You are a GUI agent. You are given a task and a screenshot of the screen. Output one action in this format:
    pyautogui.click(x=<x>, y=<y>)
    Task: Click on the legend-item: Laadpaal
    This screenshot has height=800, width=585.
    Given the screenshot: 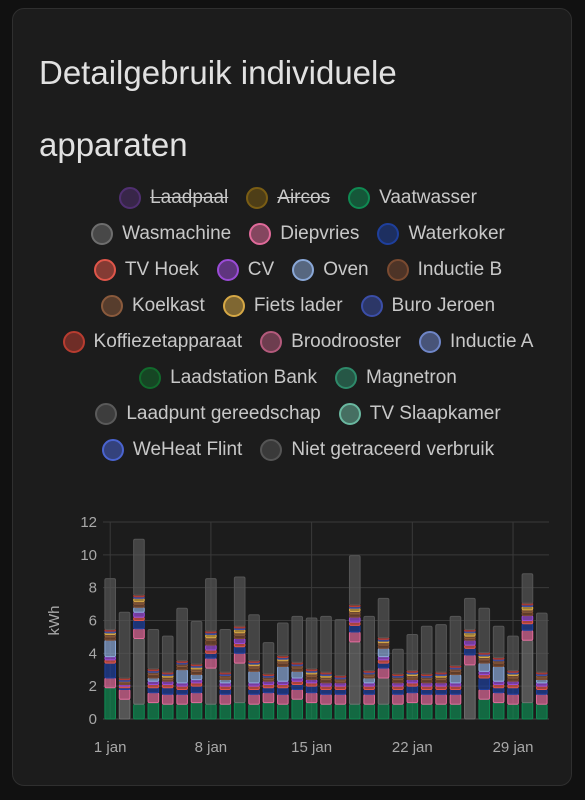 What is the action you would take?
    pyautogui.click(x=173, y=198)
    